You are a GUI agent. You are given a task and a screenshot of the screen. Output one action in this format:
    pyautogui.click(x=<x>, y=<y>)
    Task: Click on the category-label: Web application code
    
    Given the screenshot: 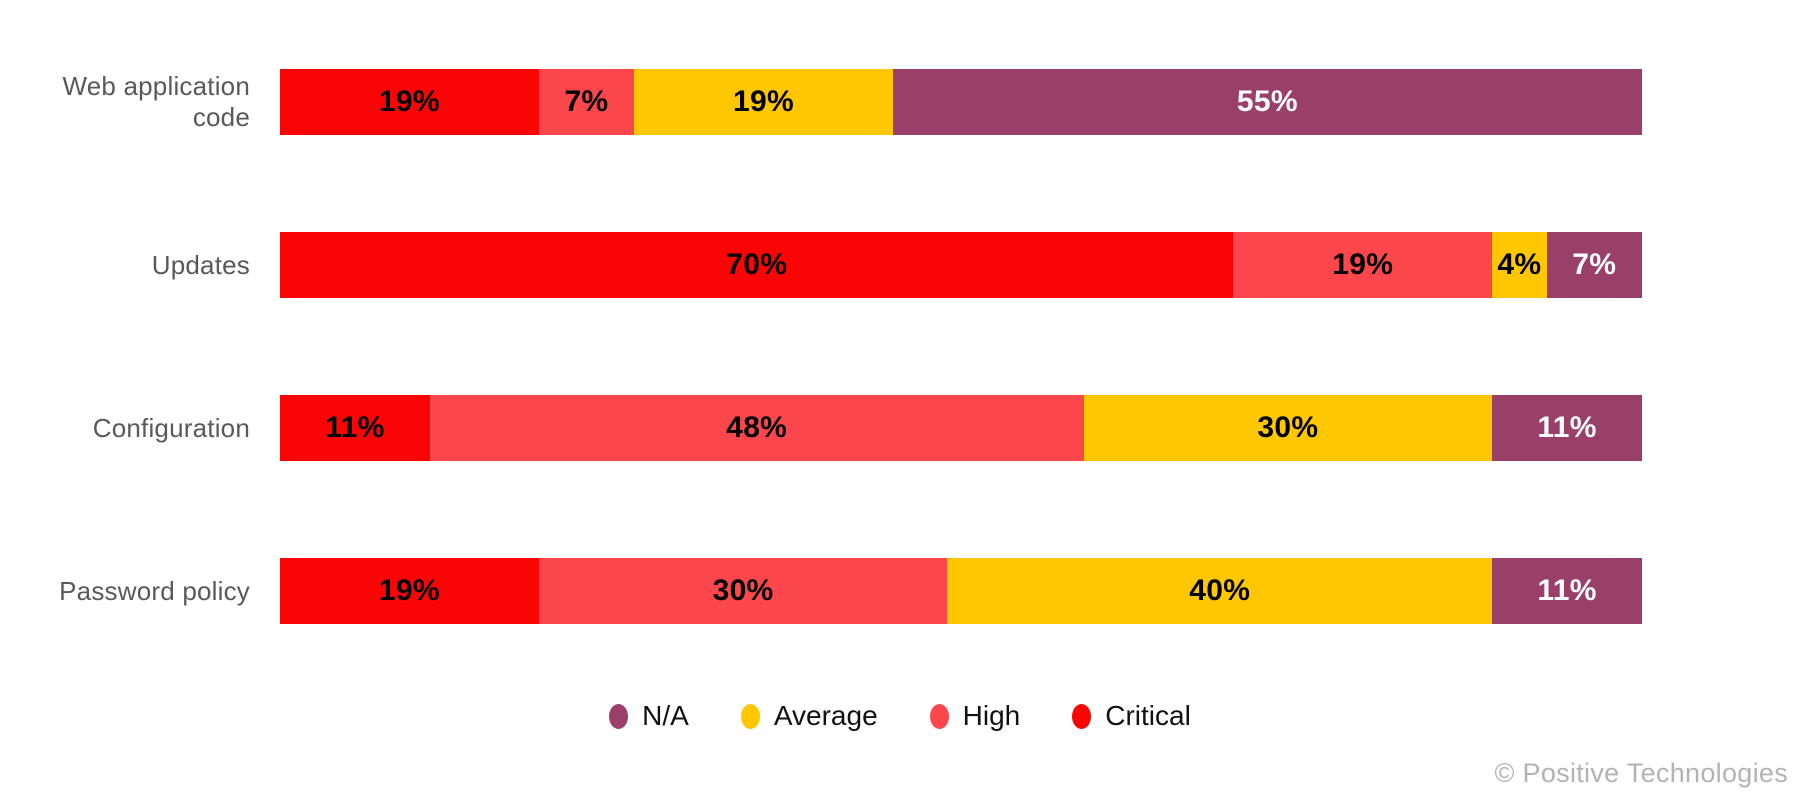 What is the action you would take?
    pyautogui.click(x=156, y=101)
    